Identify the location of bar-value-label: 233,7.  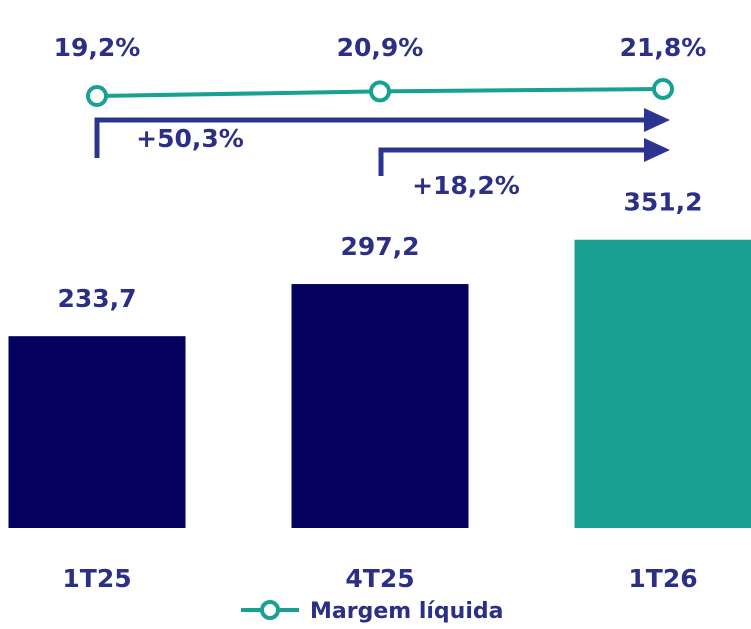
(96, 298).